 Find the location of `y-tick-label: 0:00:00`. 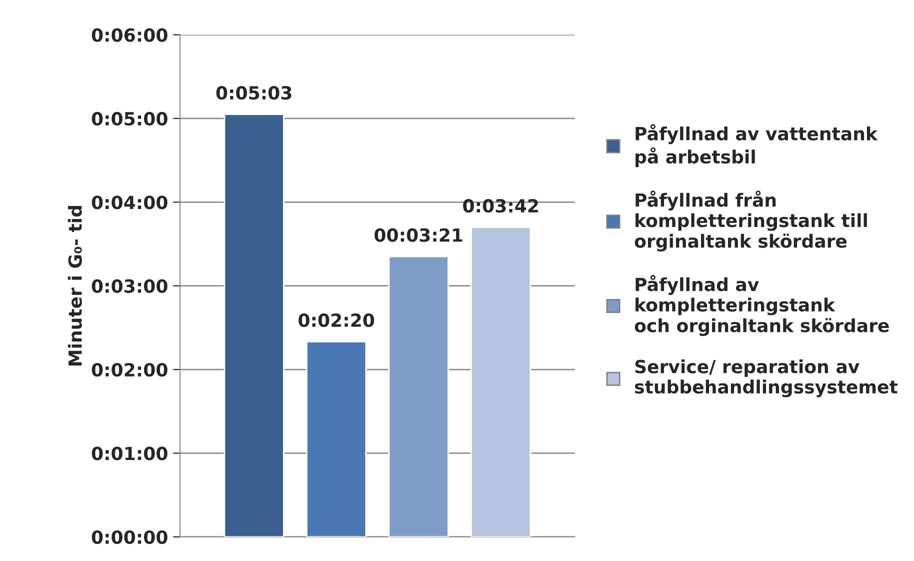

y-tick-label: 0:00:00 is located at coordinates (130, 537).